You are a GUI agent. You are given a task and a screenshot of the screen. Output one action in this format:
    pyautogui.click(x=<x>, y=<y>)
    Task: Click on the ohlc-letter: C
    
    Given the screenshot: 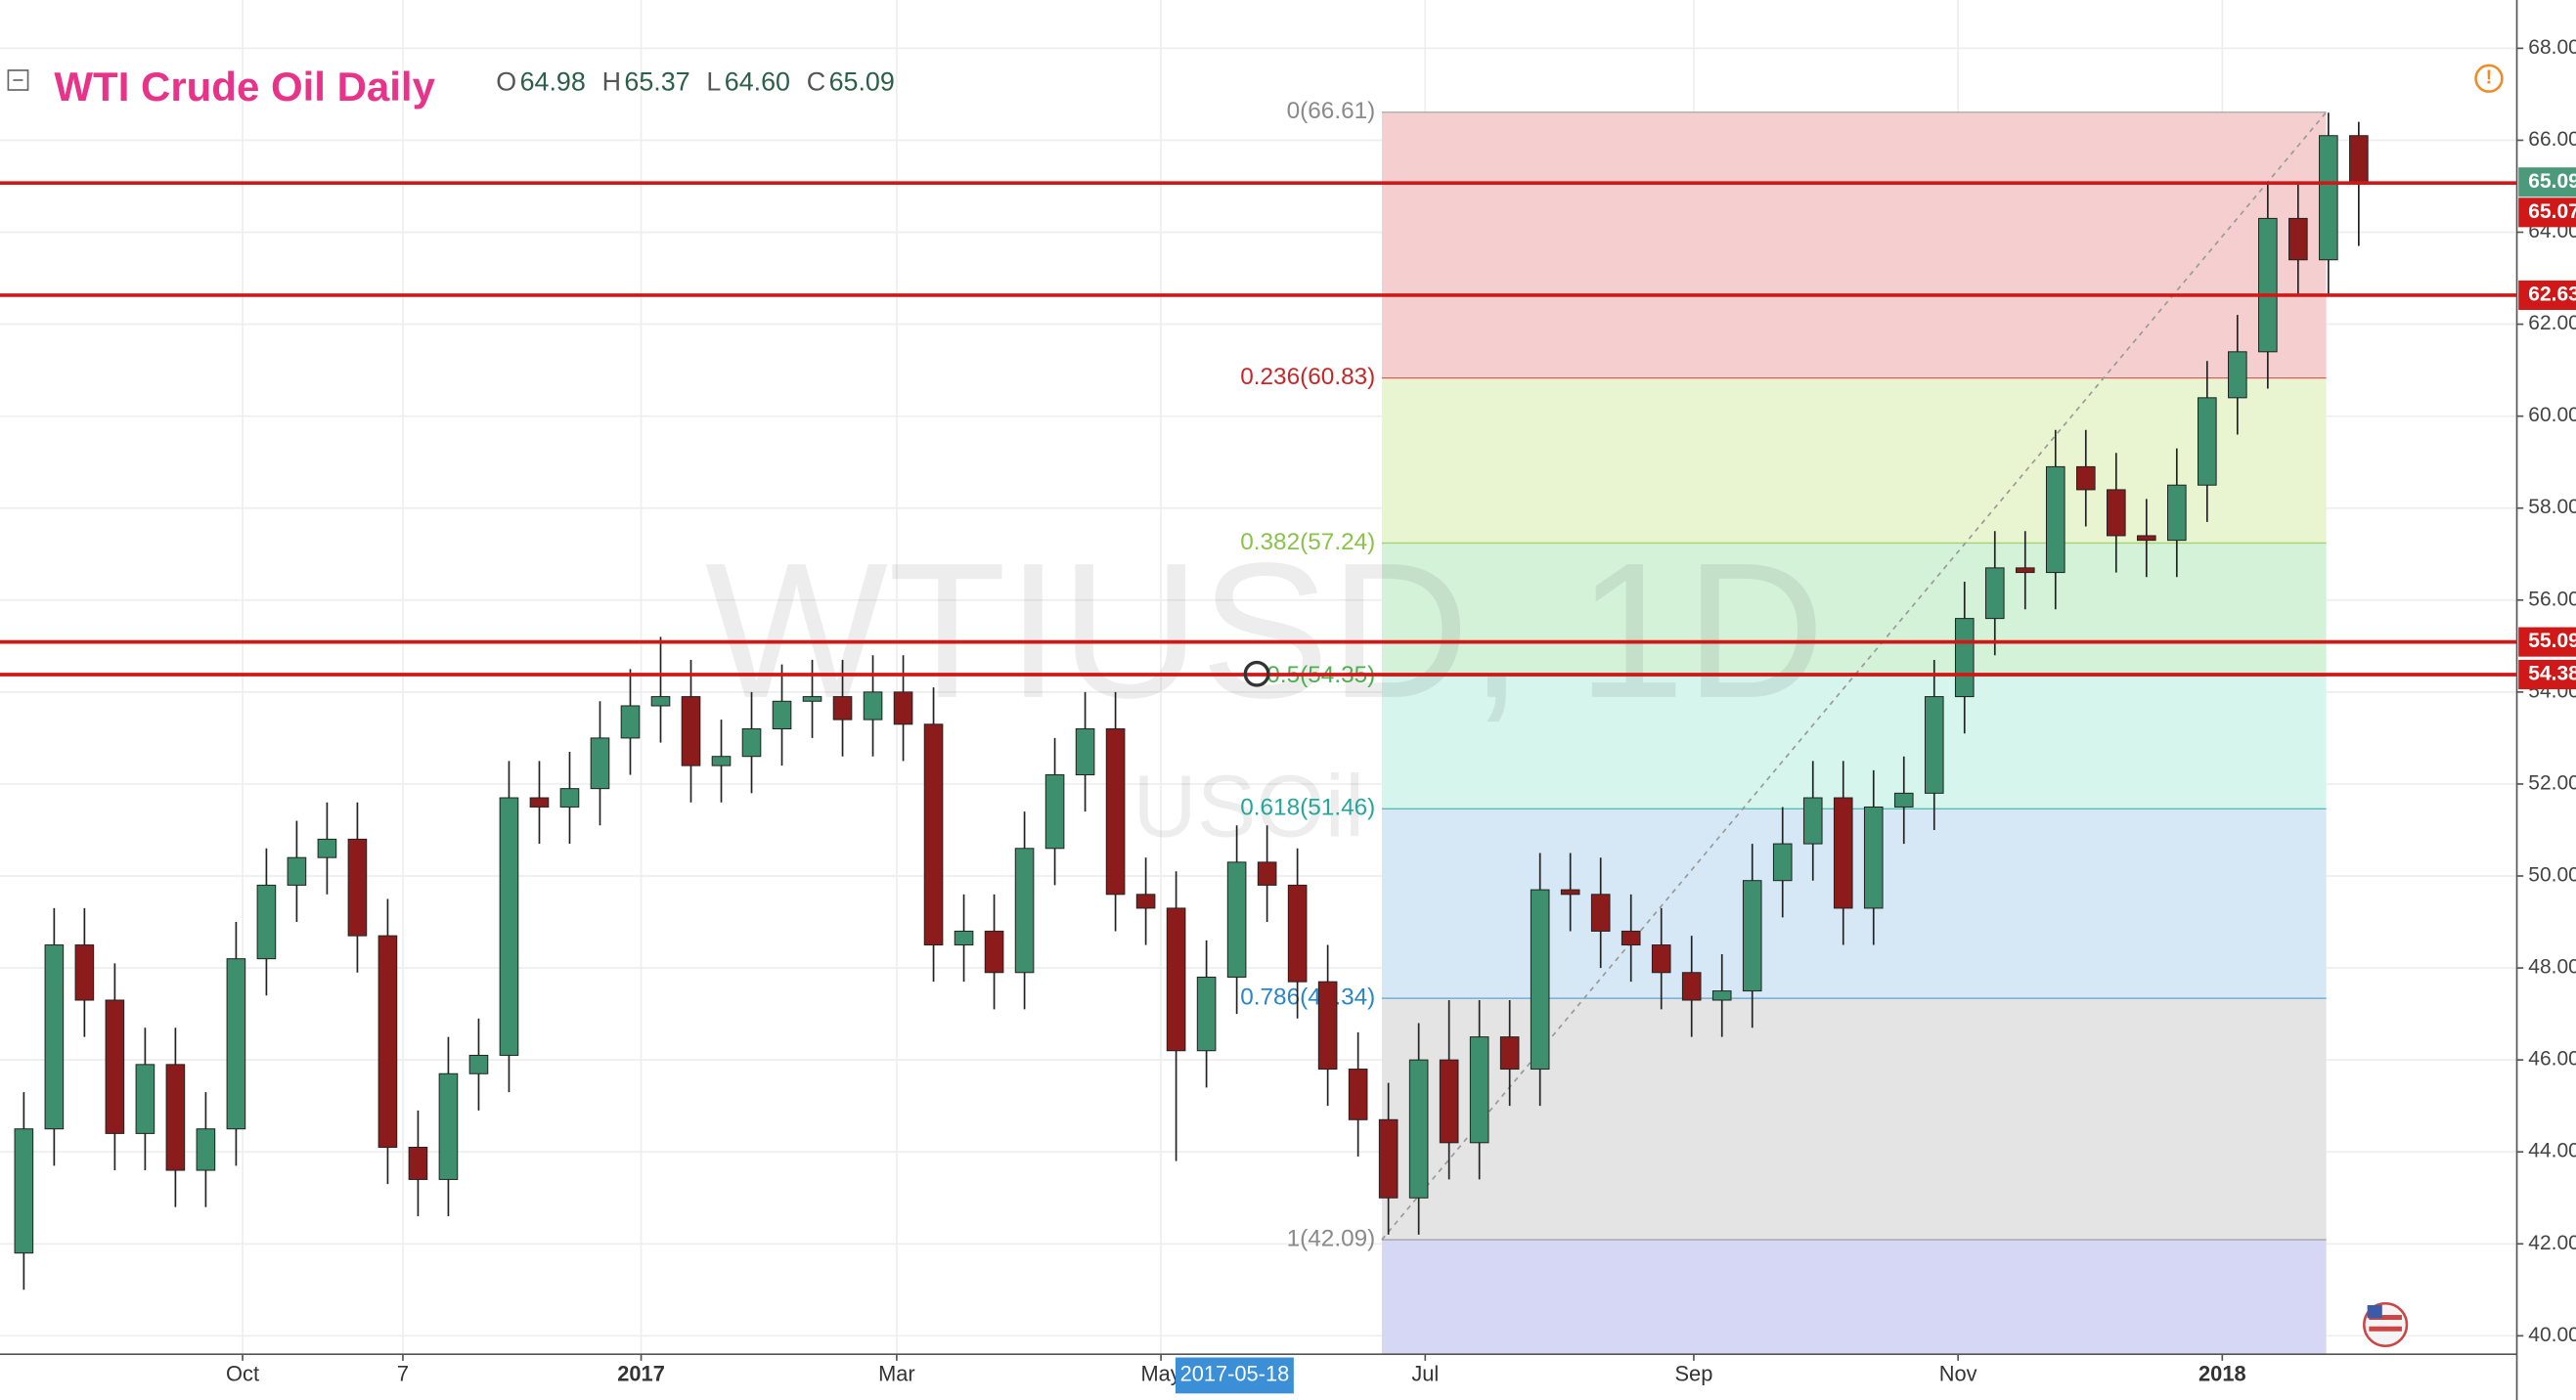 What is the action you would take?
    pyautogui.click(x=816, y=81)
    